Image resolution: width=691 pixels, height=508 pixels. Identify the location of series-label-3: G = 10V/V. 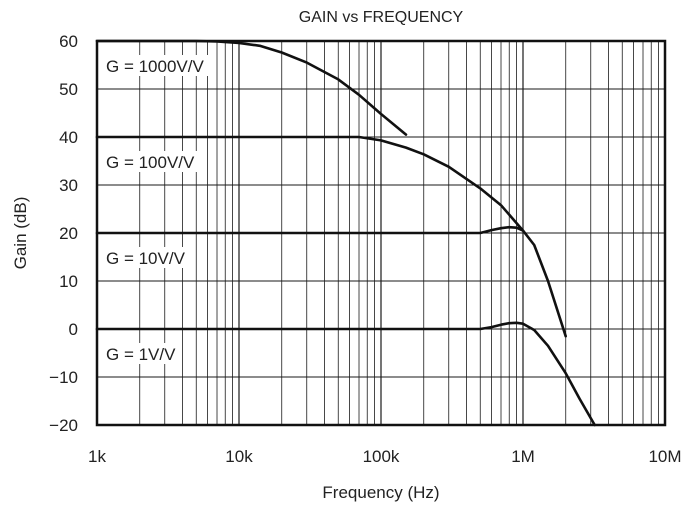
(146, 258).